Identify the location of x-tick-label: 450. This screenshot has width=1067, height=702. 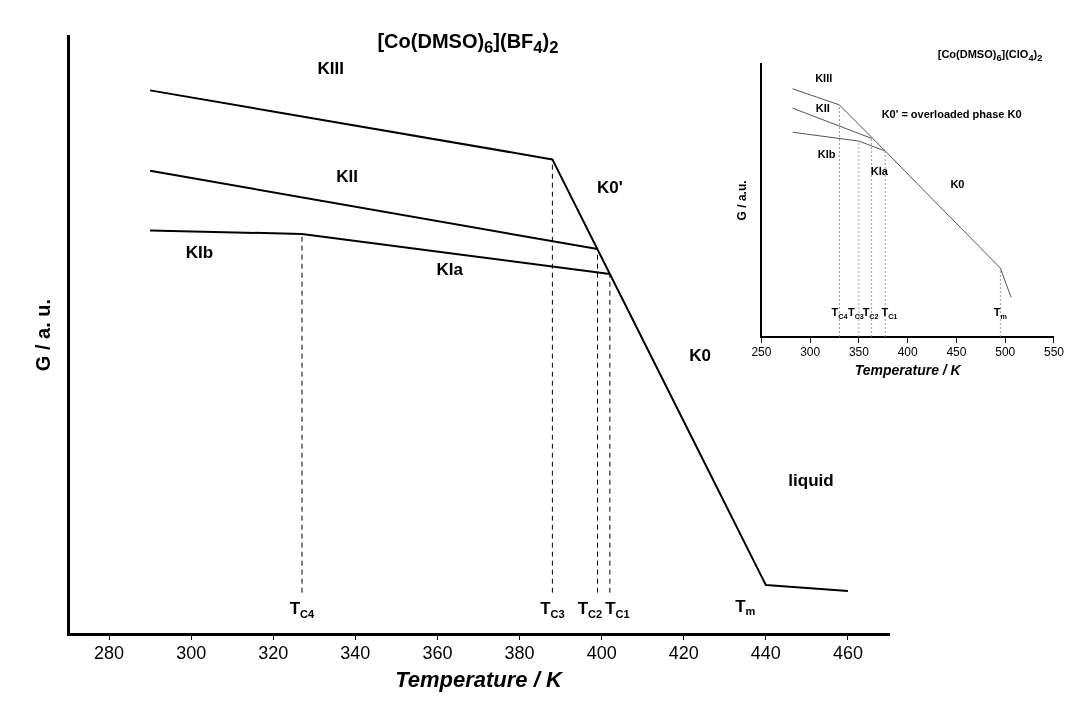
(956, 352).